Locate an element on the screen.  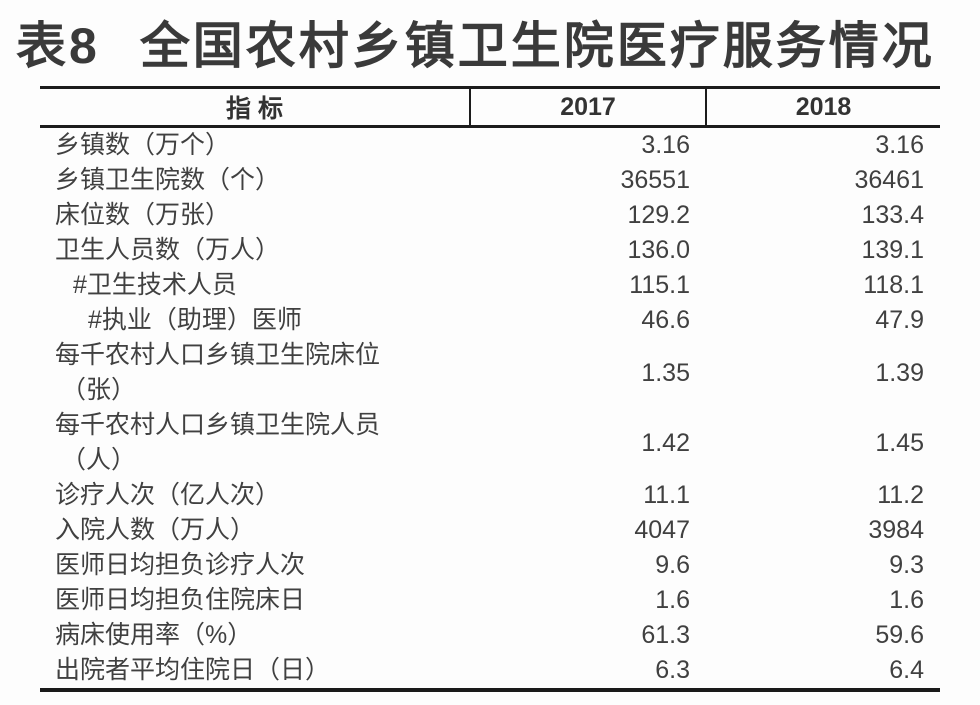
value-2017-cell: 46.6 is located at coordinates (665, 320).